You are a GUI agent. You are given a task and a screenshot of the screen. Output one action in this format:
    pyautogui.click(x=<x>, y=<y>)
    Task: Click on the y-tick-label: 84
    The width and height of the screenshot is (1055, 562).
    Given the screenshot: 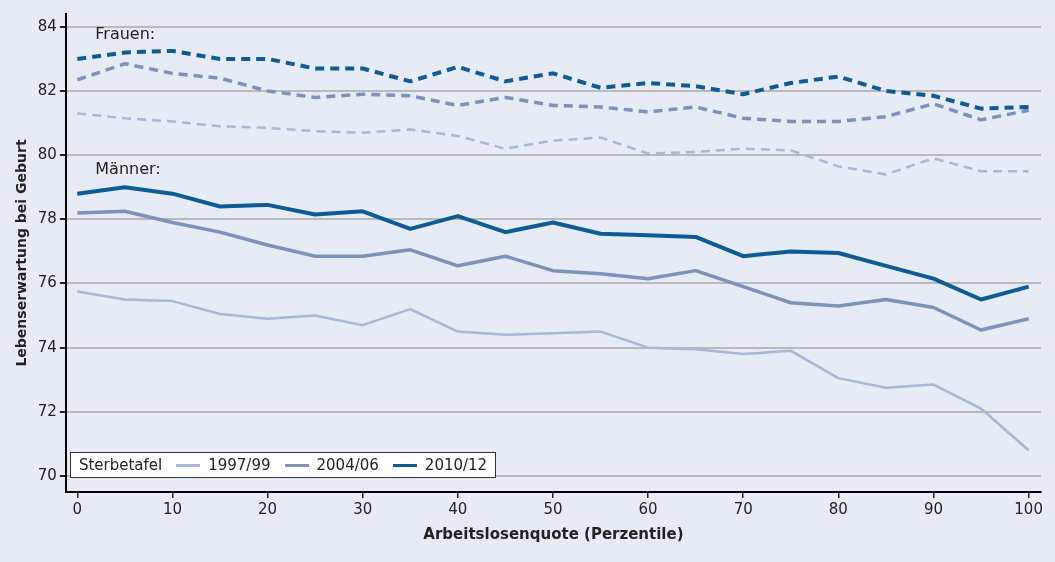 What is the action you would take?
    pyautogui.click(x=47, y=25)
    